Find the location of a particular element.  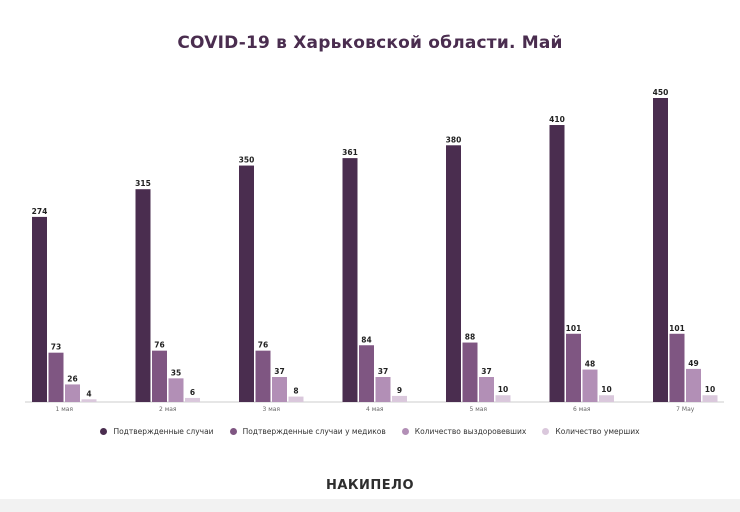

logo-text: НАКИПЕЛО is located at coordinates (370, 485).